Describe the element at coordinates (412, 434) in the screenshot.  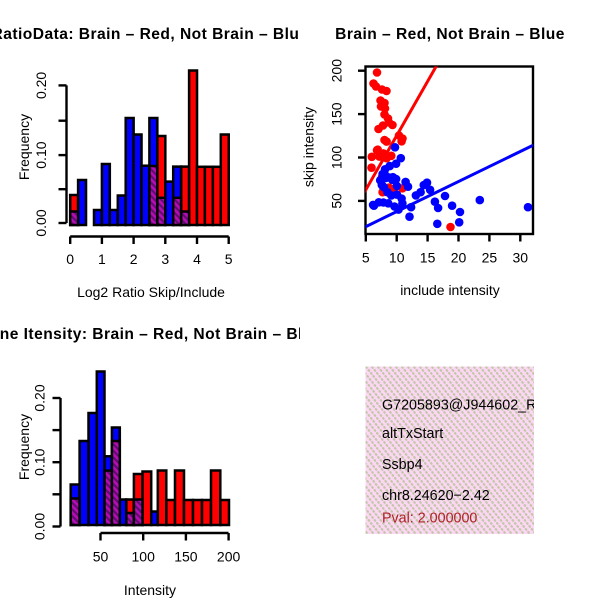
I see `svg-text: altTxStart` at that location.